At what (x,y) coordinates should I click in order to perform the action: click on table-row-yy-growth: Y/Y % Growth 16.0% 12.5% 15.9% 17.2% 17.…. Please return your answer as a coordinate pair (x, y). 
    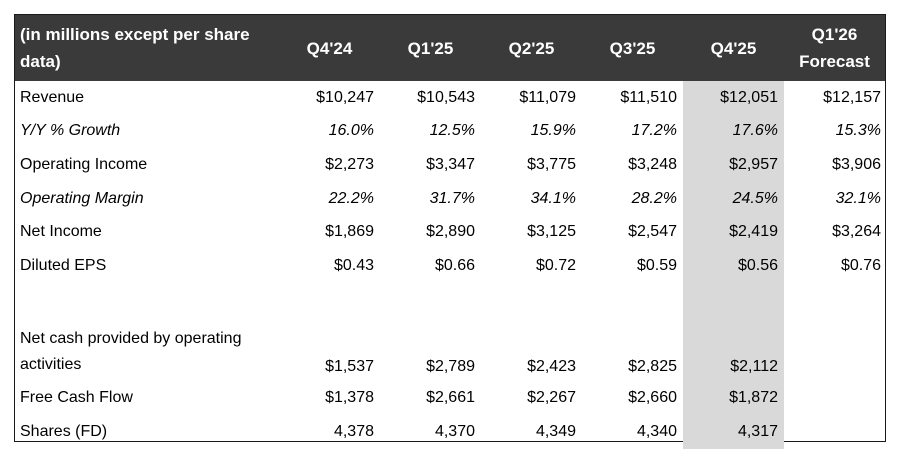
    Looking at the image, I should click on (450, 131).